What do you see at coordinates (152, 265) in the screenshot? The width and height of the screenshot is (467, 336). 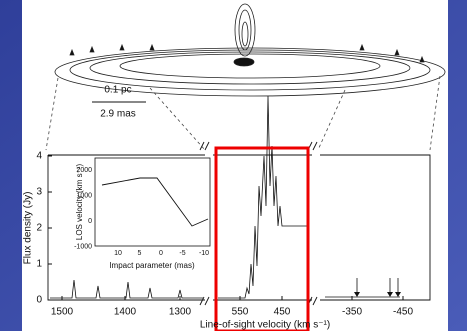 I see `inset-x-label: Impact parameter (mas)` at bounding box center [152, 265].